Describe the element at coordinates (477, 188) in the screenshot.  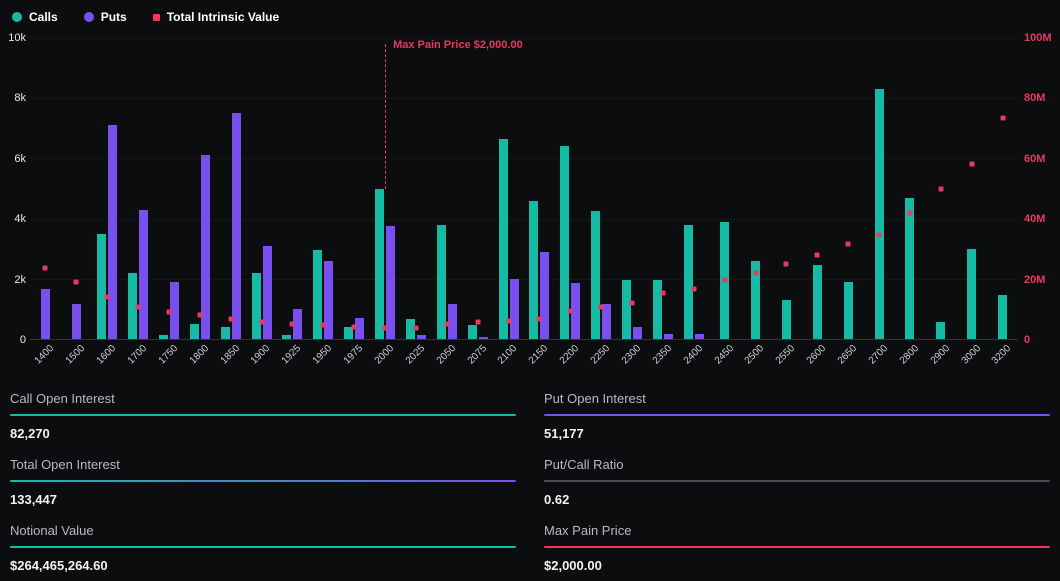
I see `bar-group-2075` at that location.